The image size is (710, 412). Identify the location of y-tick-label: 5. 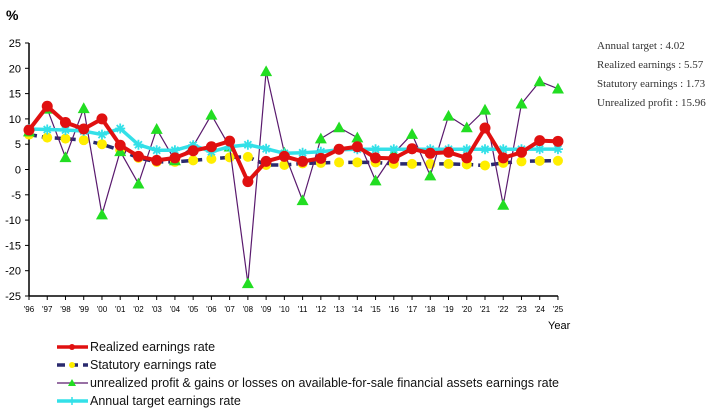
(18, 145).